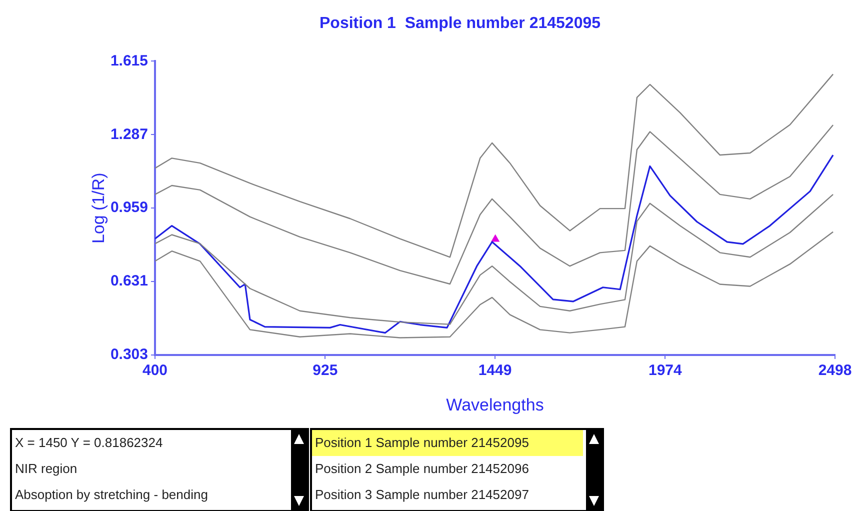 The width and height of the screenshot is (856, 511). What do you see at coordinates (129, 355) in the screenshot?
I see `y-tick-label: 0.303` at bounding box center [129, 355].